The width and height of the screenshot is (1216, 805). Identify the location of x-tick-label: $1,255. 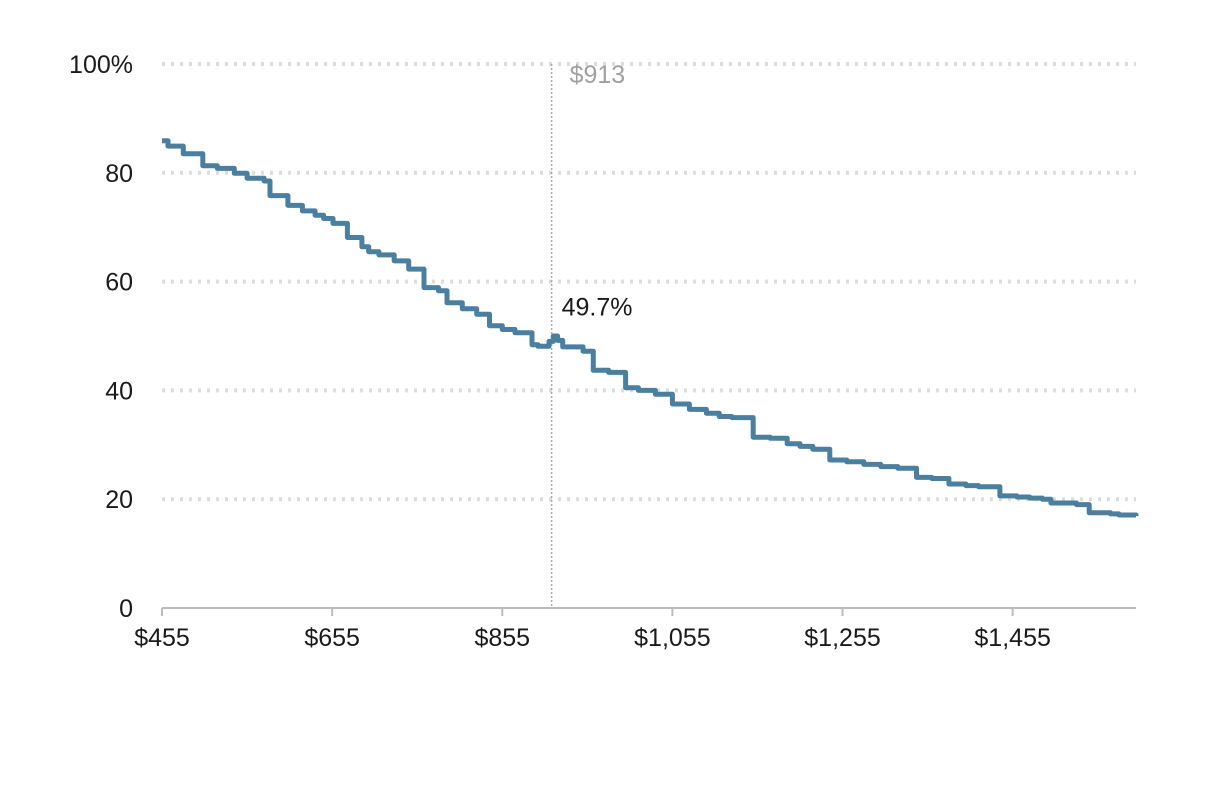
(842, 638).